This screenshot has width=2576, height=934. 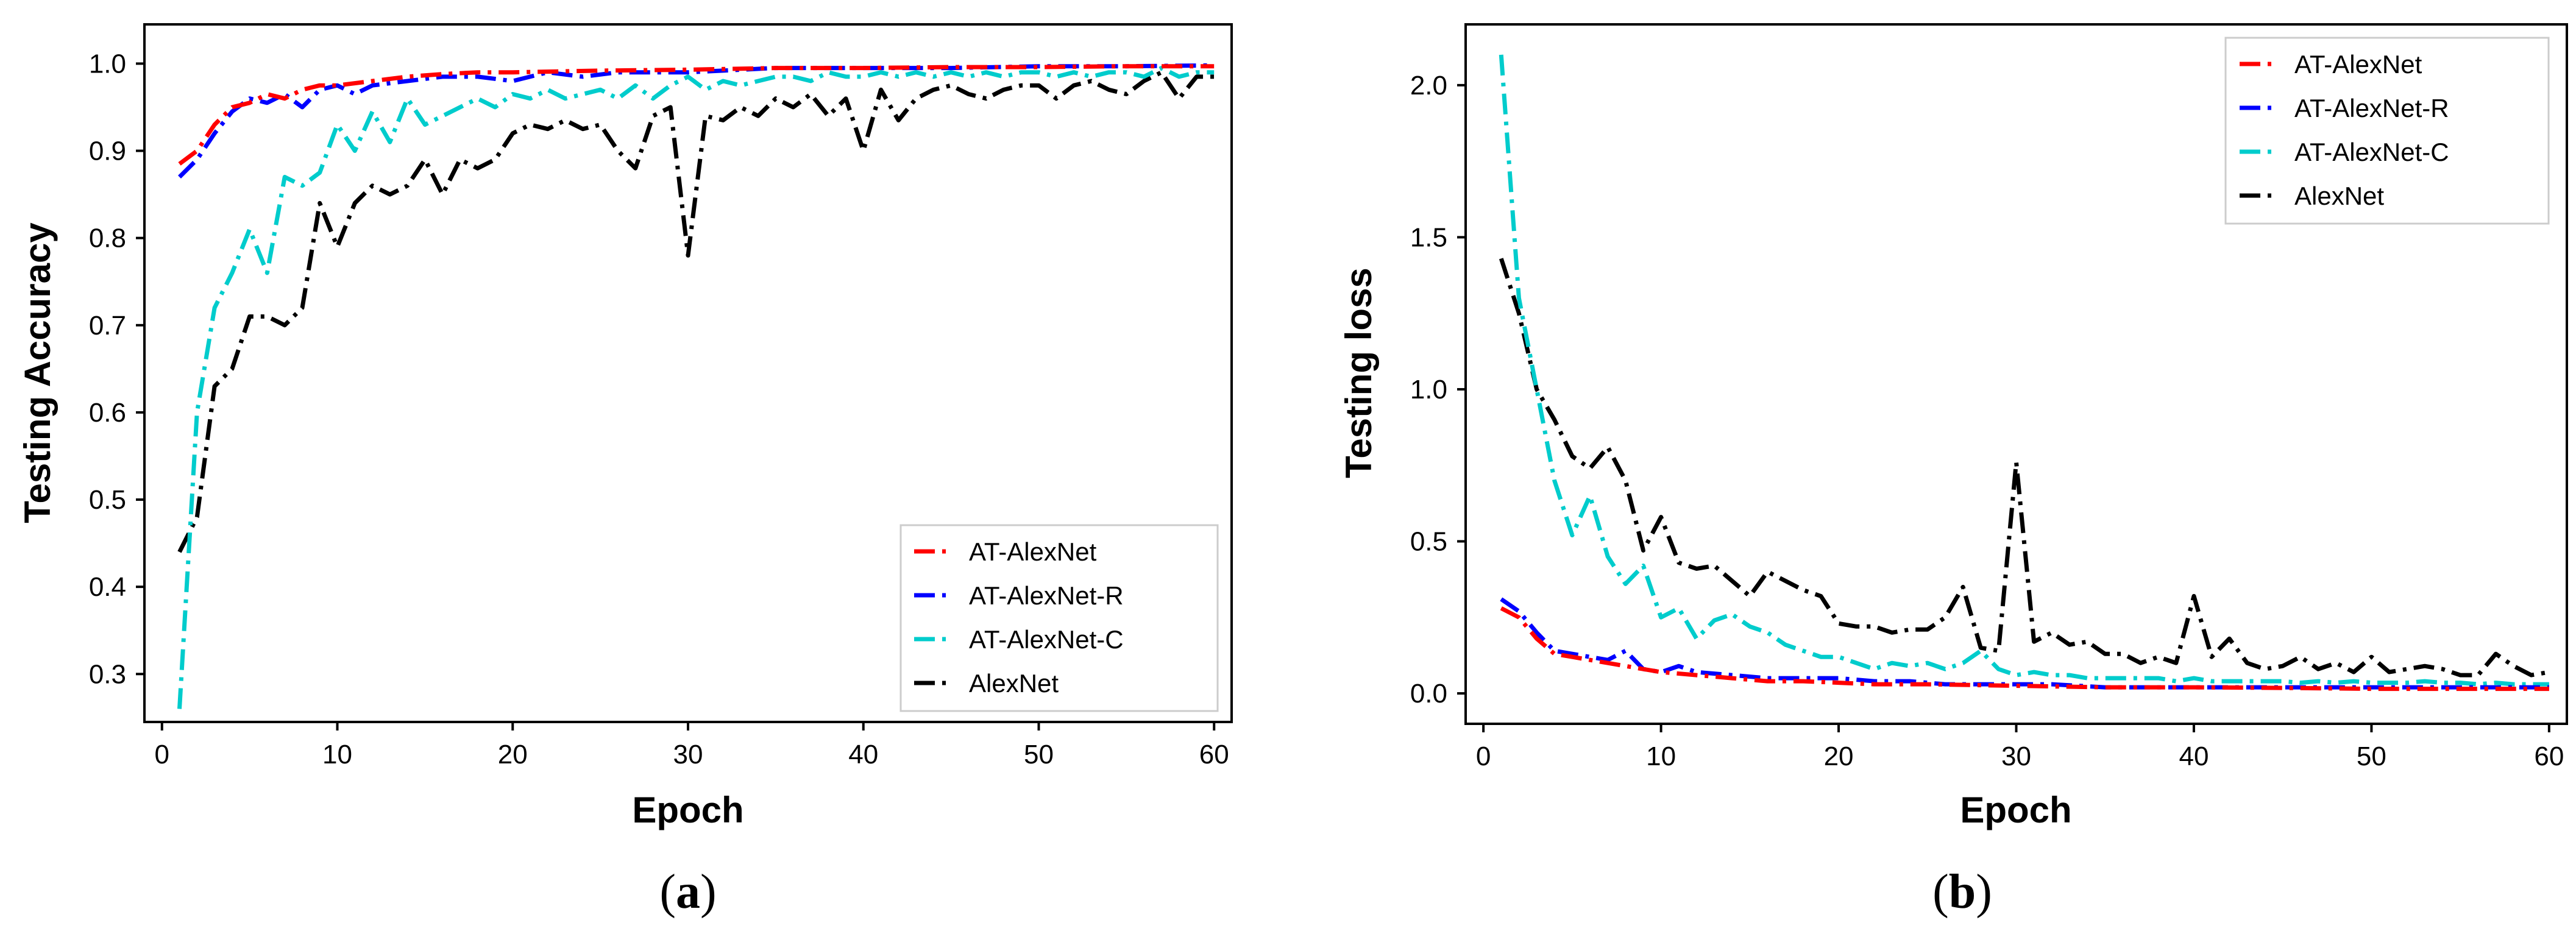 What do you see at coordinates (107, 238) in the screenshot?
I see `panel-a-y-tick-label: 0.8` at bounding box center [107, 238].